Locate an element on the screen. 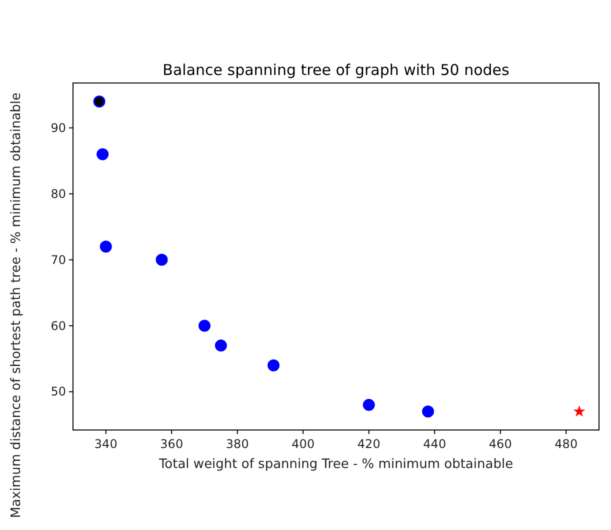 Image resolution: width=611 pixels, height=530 pixels. y-tick-label: 70 is located at coordinates (58, 259).